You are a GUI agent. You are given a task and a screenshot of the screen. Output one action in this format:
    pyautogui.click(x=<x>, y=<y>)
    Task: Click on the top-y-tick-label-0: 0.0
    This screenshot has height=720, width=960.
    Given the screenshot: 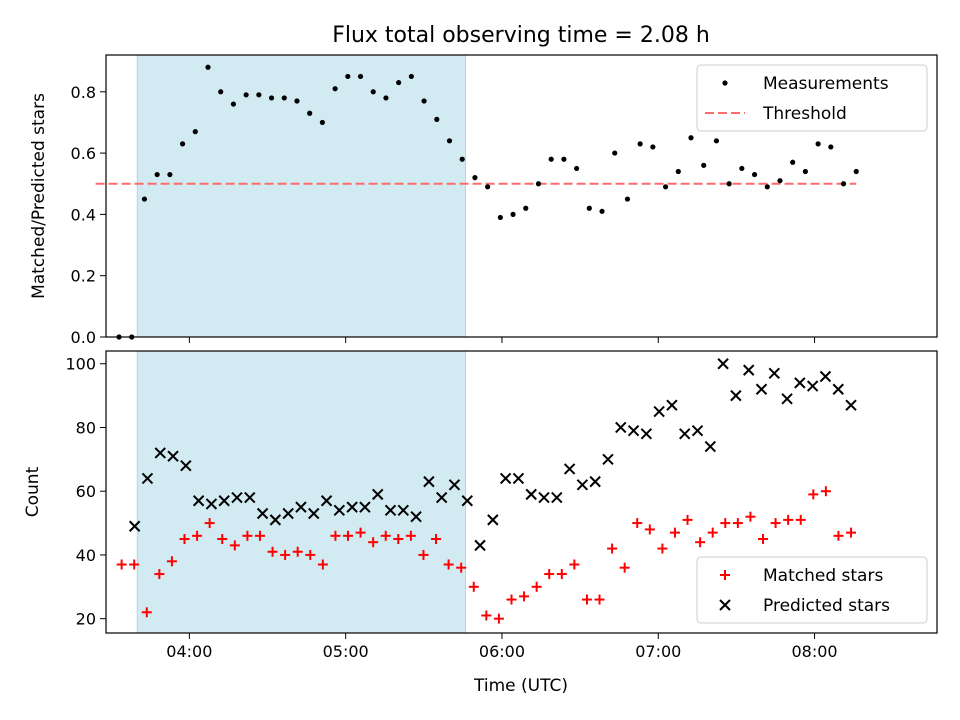 What is the action you would take?
    pyautogui.click(x=83, y=337)
    